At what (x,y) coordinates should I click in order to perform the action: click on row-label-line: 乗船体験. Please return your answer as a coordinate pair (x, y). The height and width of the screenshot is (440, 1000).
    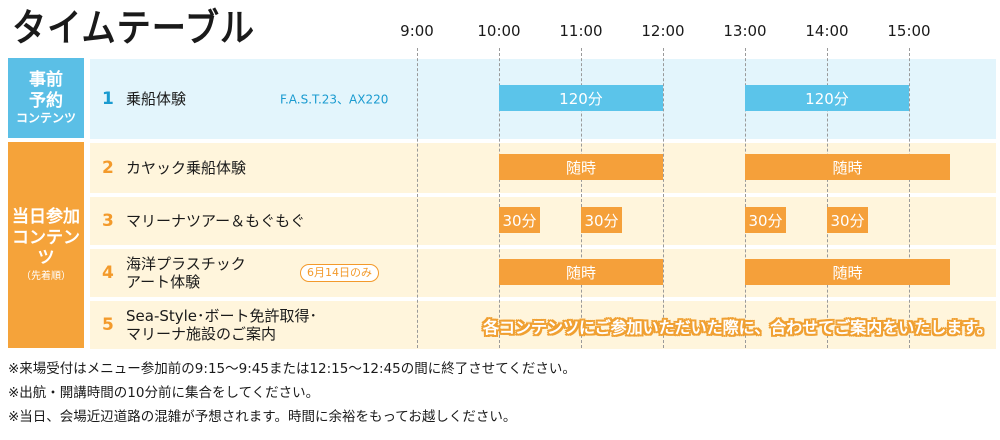
    Looking at the image, I should click on (156, 99).